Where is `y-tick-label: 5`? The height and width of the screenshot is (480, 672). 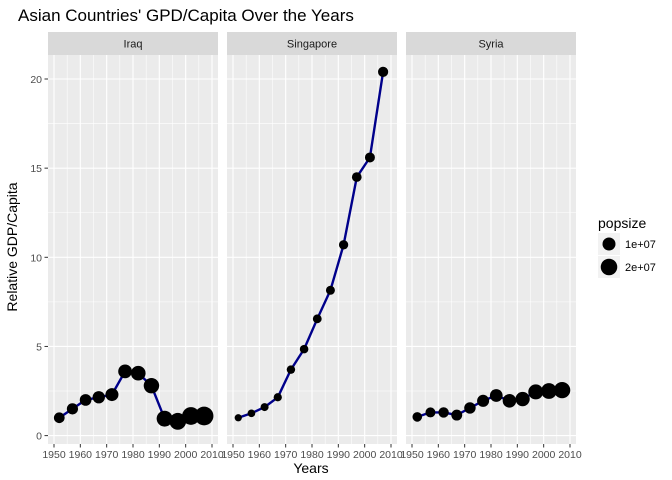 y-tick-label: 5 is located at coordinates (39, 347).